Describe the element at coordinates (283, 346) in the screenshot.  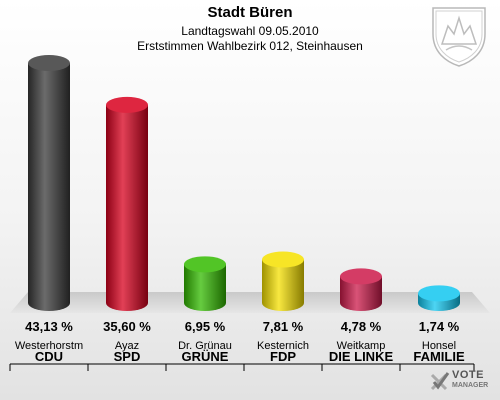
I see `candidate-label: Kesternich` at that location.